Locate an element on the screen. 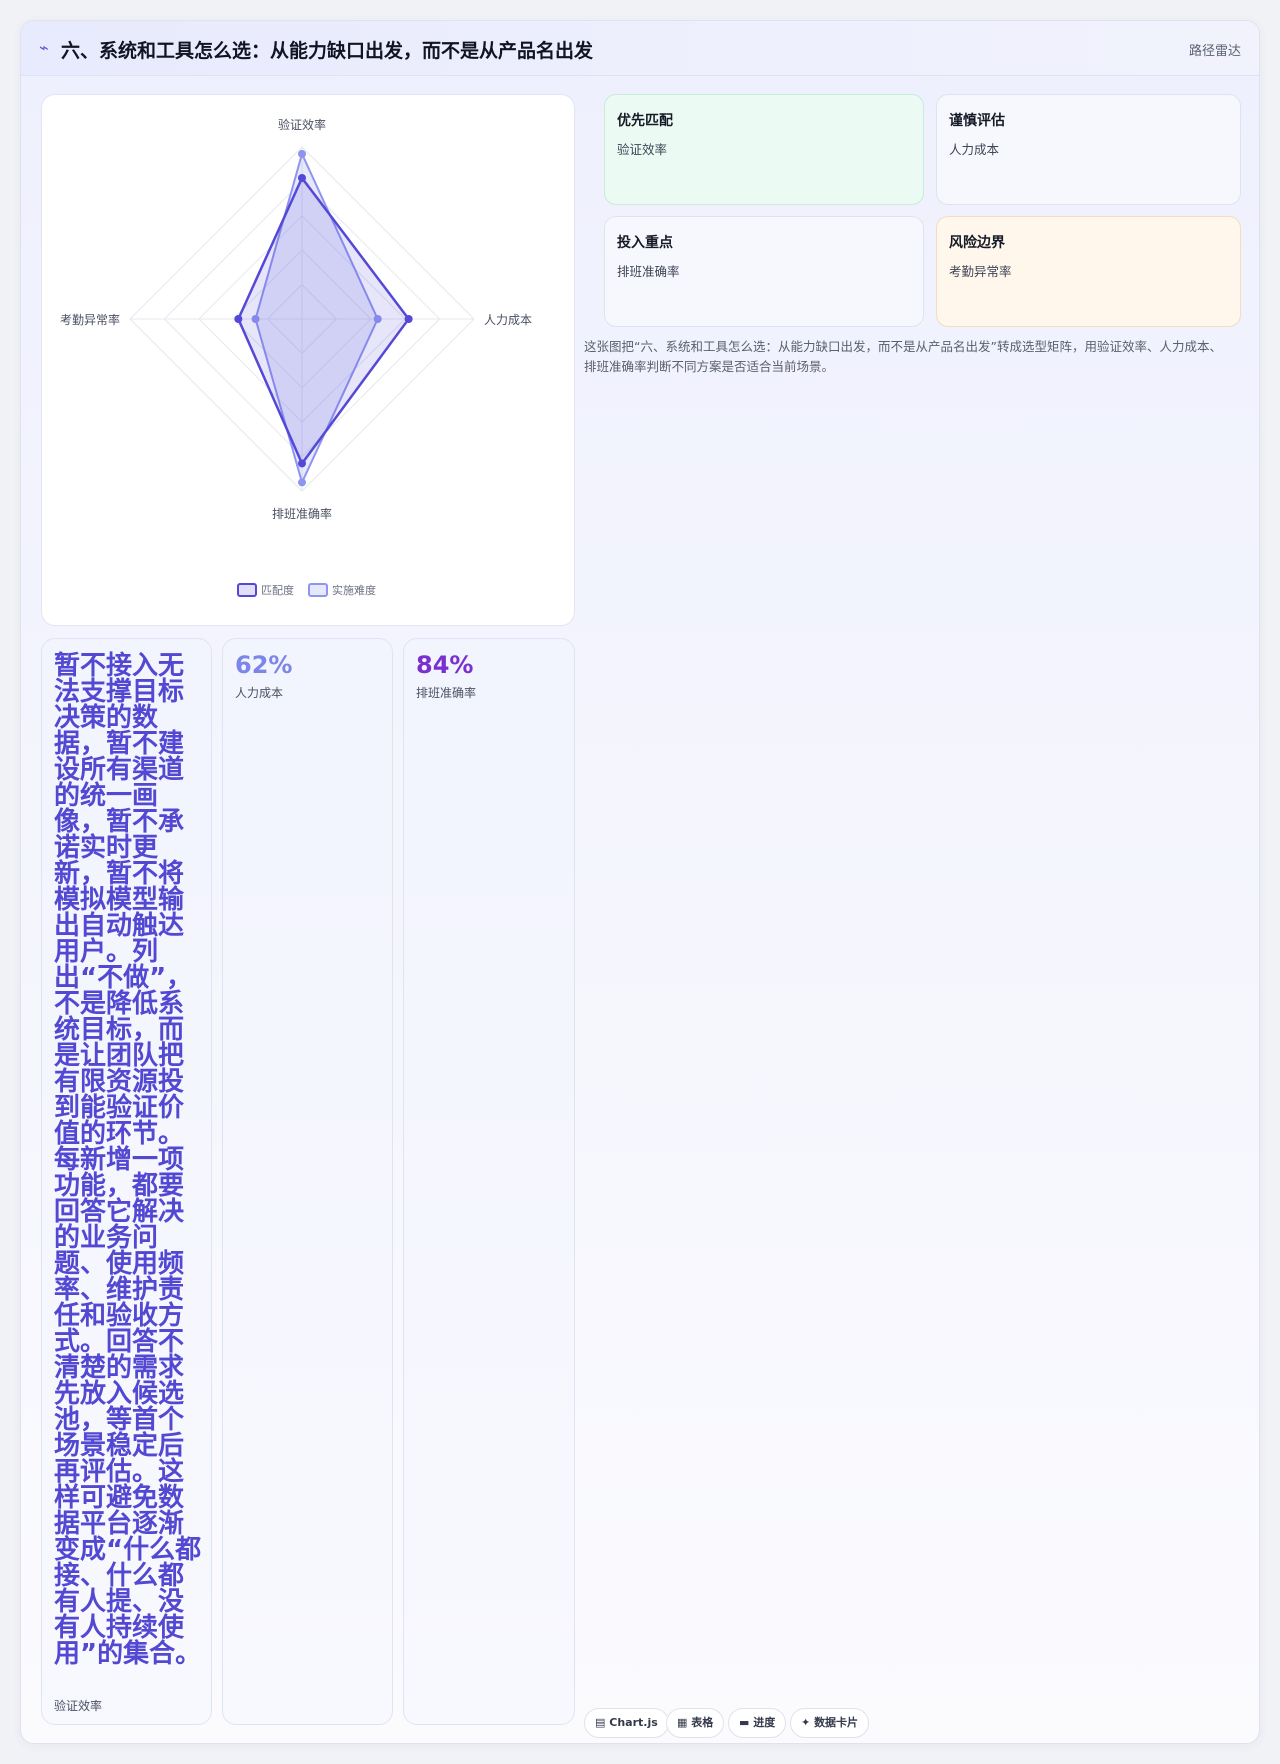 The width and height of the screenshot is (1280, 1764). tile-priority-match: 优先匹配 验证效率 is located at coordinates (764, 149).